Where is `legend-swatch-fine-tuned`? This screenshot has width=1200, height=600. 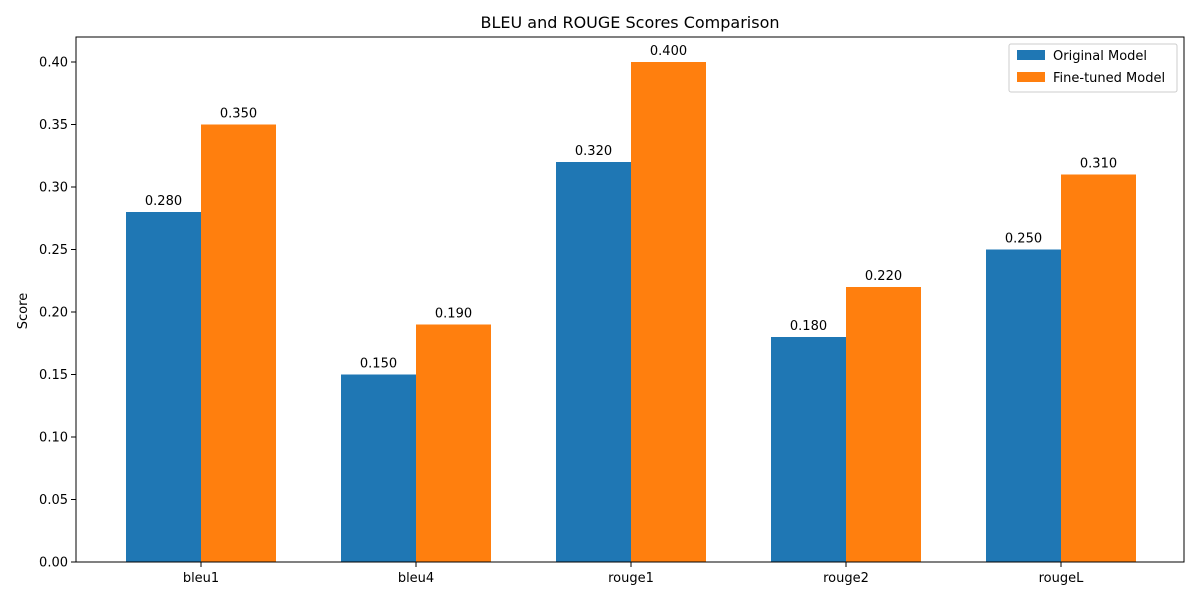 legend-swatch-fine-tuned is located at coordinates (1031, 77).